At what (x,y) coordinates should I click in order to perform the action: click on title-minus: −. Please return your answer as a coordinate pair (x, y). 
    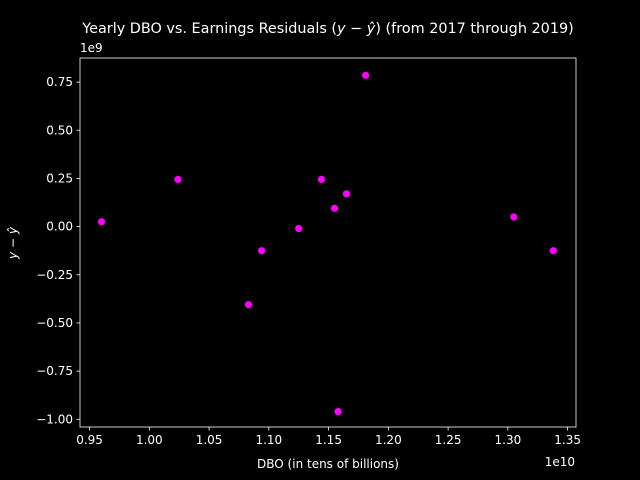
    Looking at the image, I should click on (356, 29).